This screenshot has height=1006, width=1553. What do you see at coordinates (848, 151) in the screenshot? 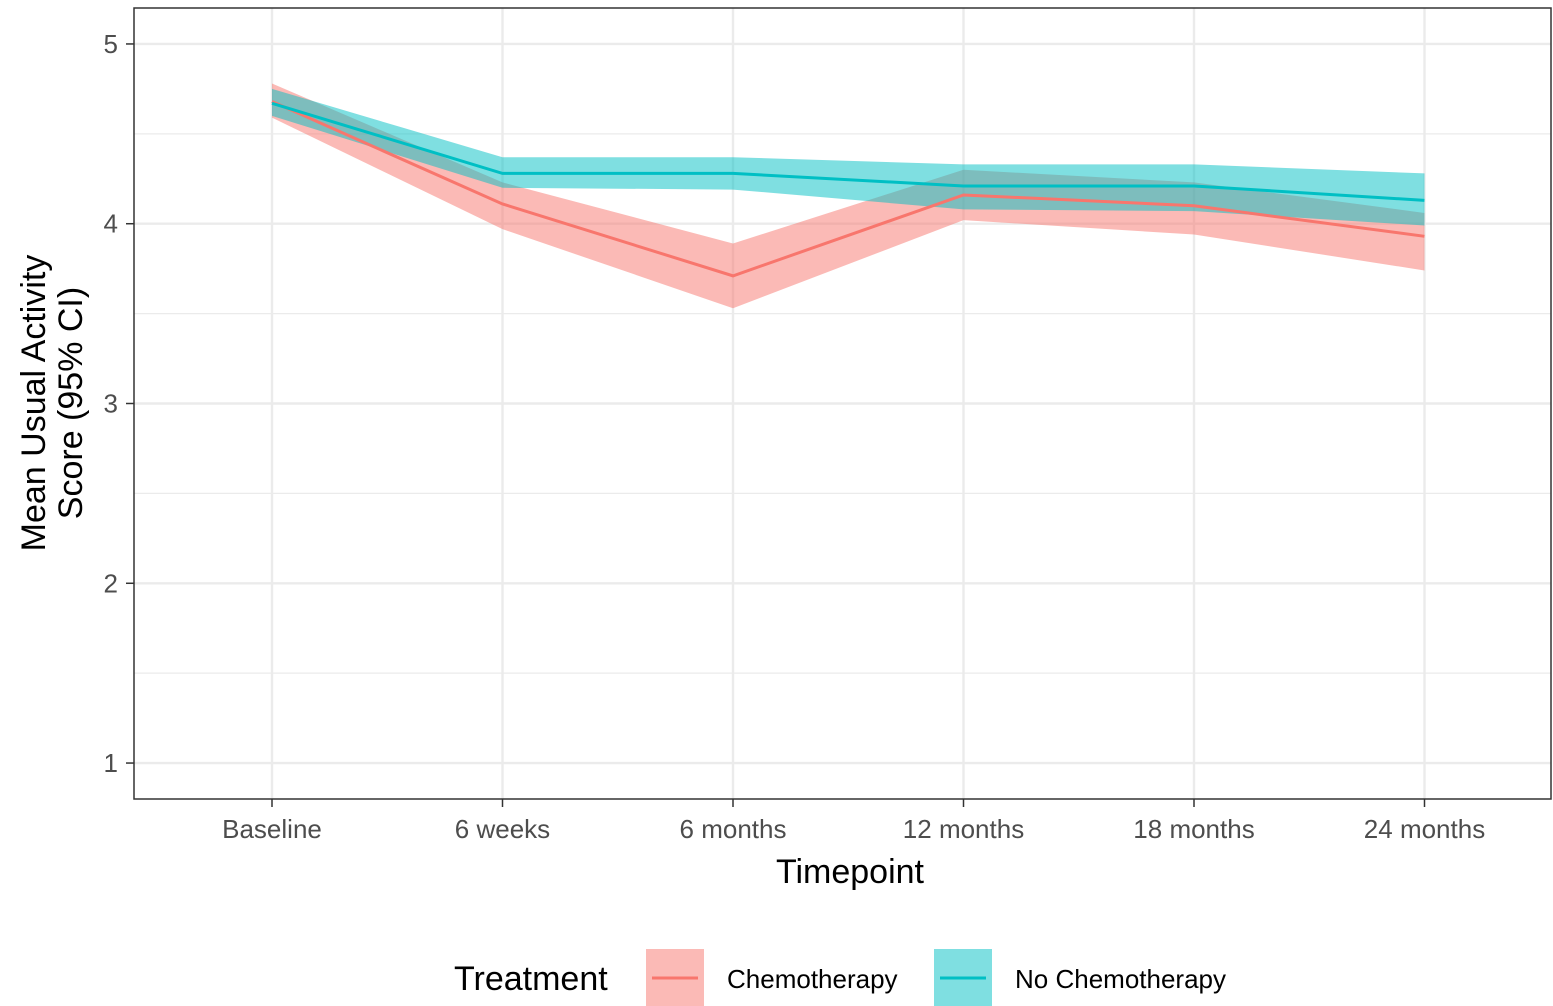
I see `line-no-chemotherapy` at bounding box center [848, 151].